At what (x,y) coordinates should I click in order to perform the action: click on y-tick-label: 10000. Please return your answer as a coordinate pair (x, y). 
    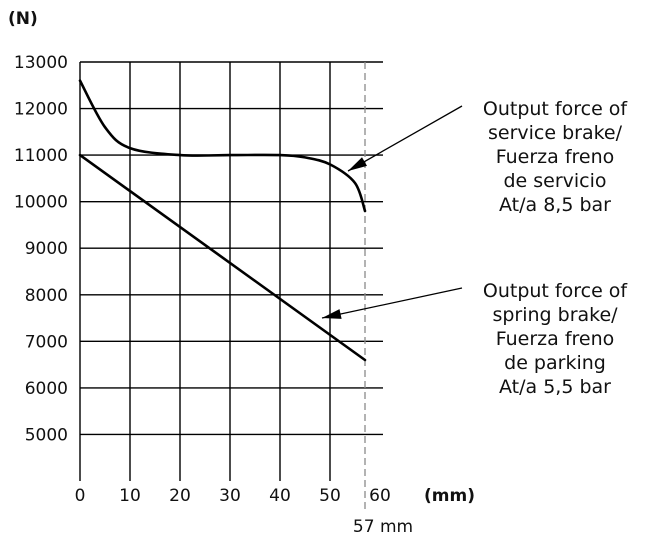
    Looking at the image, I should click on (41, 203).